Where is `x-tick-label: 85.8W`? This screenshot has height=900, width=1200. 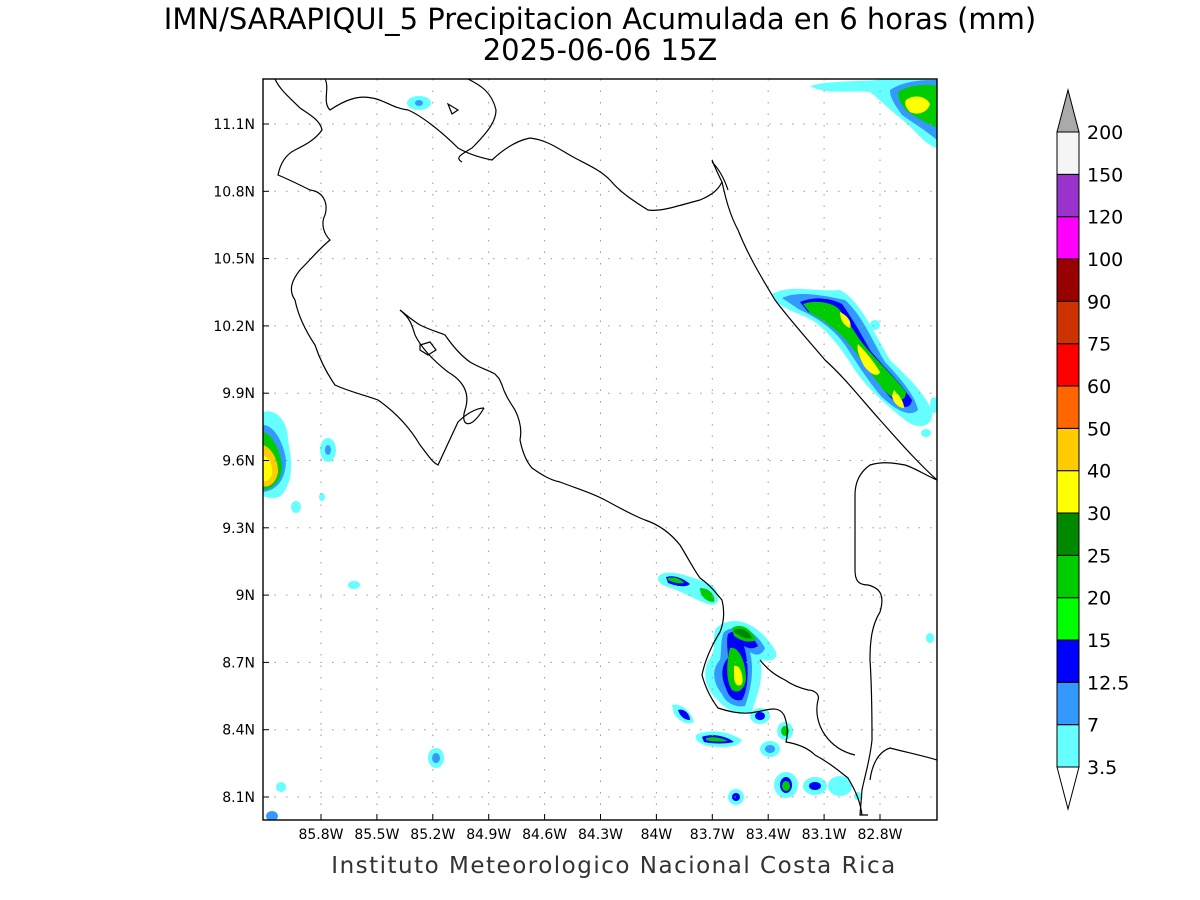
x-tick-label: 85.8W is located at coordinates (320, 835).